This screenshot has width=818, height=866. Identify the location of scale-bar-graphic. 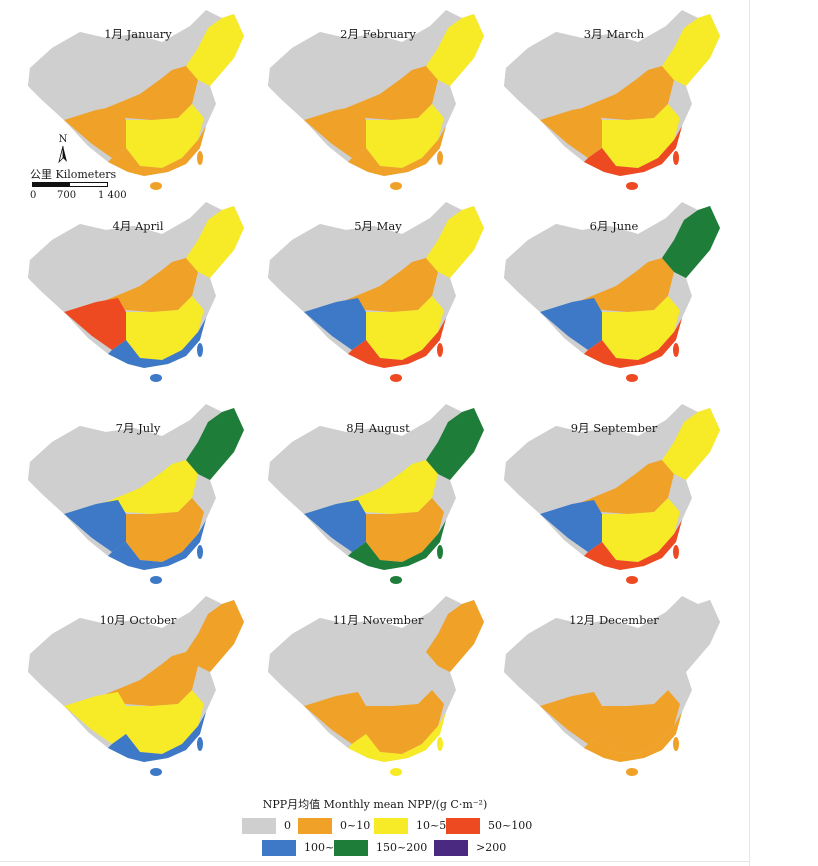
(70, 184).